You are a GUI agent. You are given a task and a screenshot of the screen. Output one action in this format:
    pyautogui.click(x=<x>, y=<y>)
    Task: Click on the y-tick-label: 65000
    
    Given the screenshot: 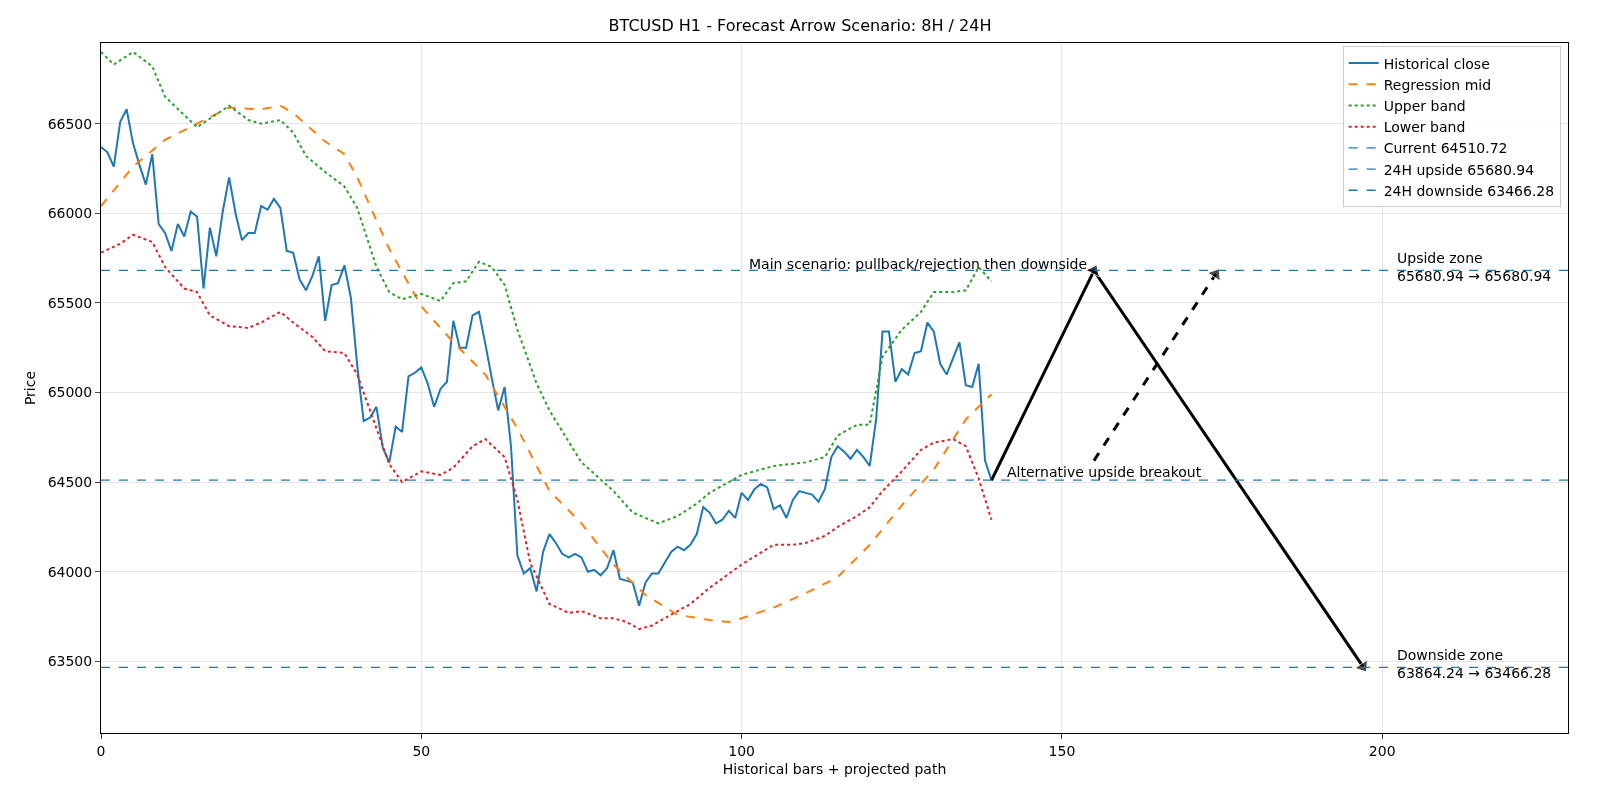 What is the action you would take?
    pyautogui.click(x=70, y=392)
    